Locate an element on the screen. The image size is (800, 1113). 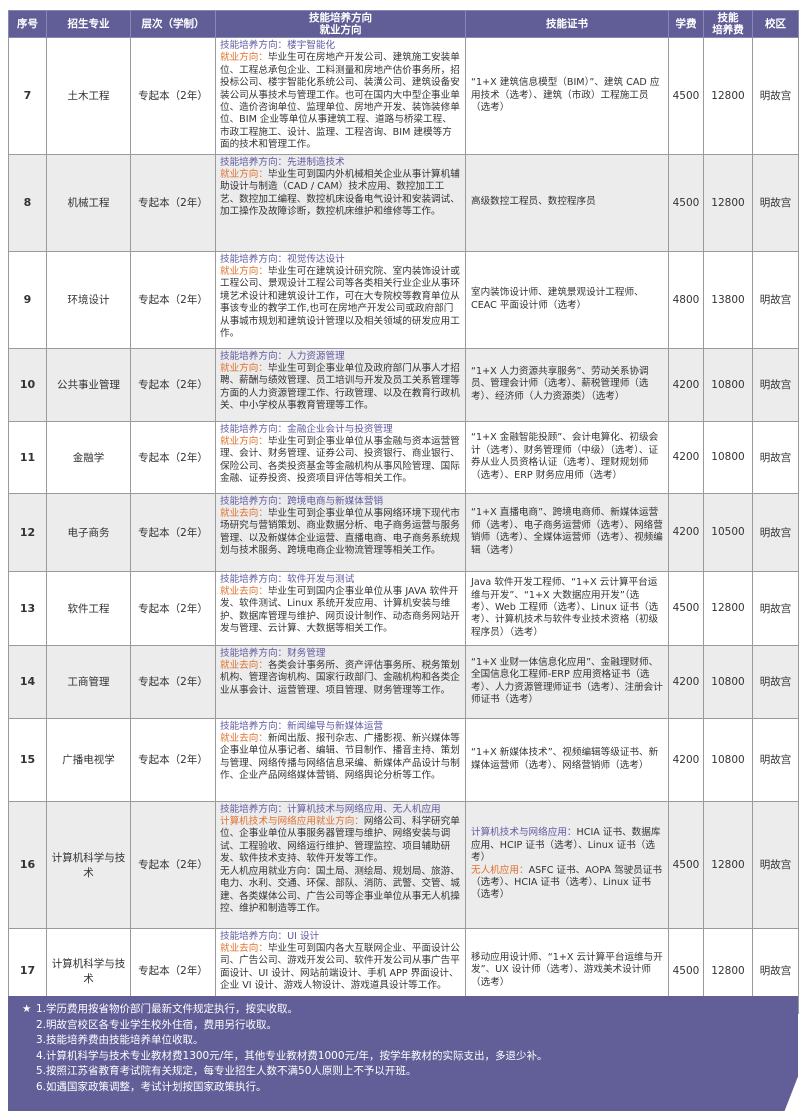
skill-fee: 13800 is located at coordinates (728, 299).